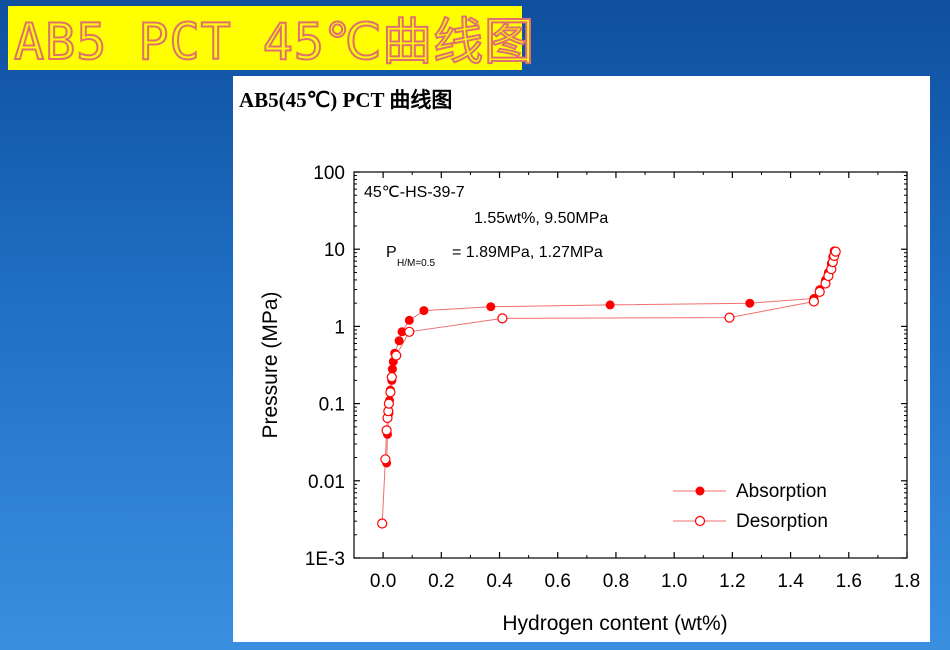 This screenshot has width=950, height=650. Describe the element at coordinates (781, 491) in the screenshot. I see `legend-absorption-label: Absorption` at that location.